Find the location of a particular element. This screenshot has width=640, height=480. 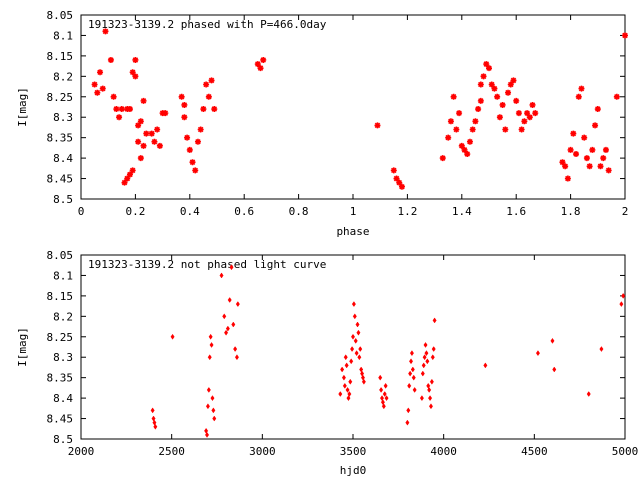

x-tick-label: 1 is located at coordinates (353, 211).